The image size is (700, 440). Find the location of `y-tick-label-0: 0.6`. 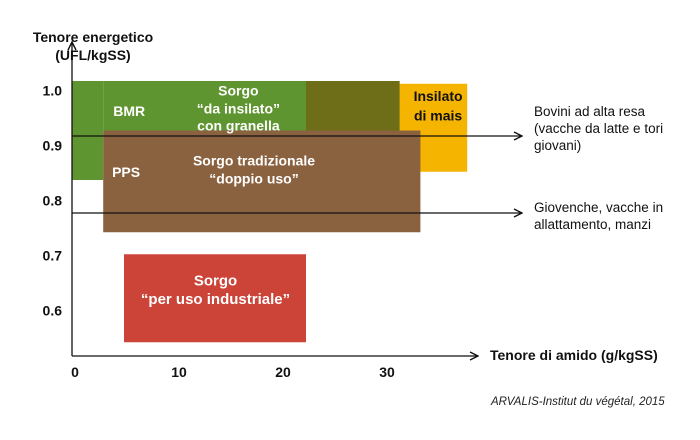

y-tick-label-0: 0.6 is located at coordinates (53, 311).